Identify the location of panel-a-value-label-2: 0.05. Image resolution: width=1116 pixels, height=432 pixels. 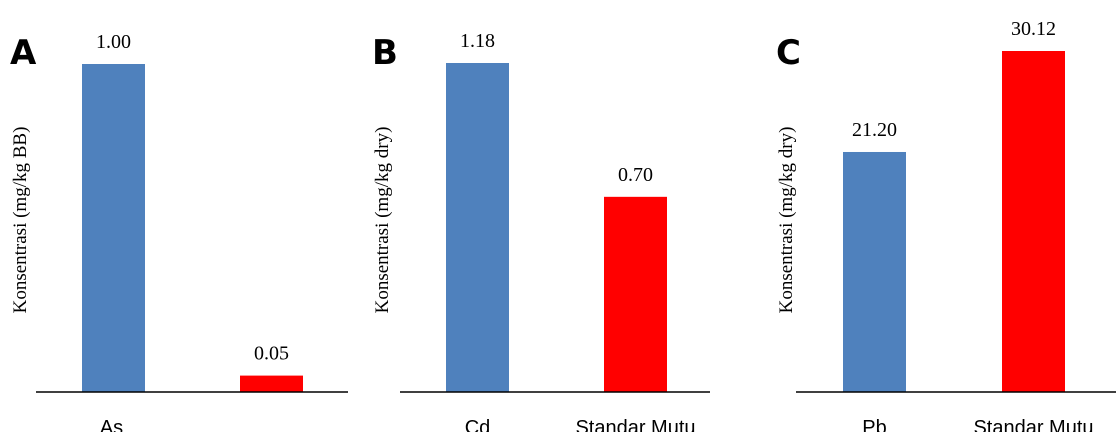
(271, 354).